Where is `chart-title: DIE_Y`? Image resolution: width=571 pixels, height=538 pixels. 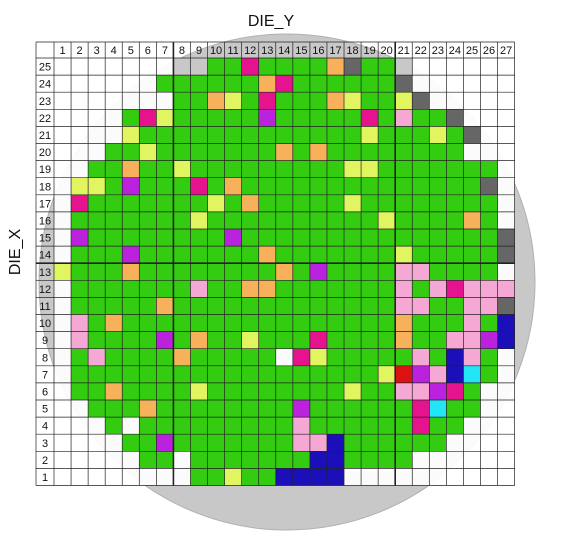
chart-title: DIE_Y is located at coordinates (271, 21).